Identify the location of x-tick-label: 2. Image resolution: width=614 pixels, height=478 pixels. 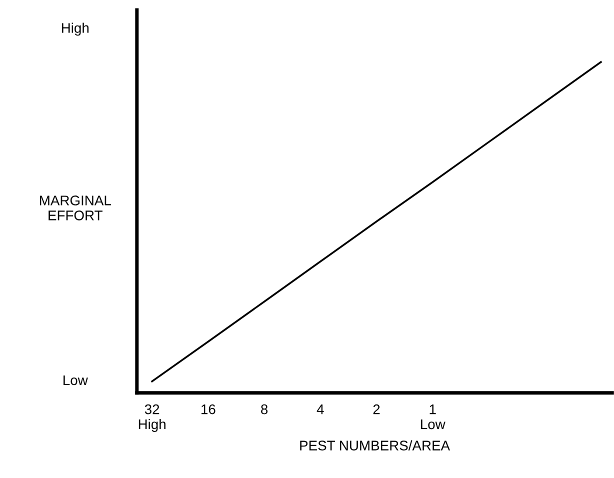
(376, 409).